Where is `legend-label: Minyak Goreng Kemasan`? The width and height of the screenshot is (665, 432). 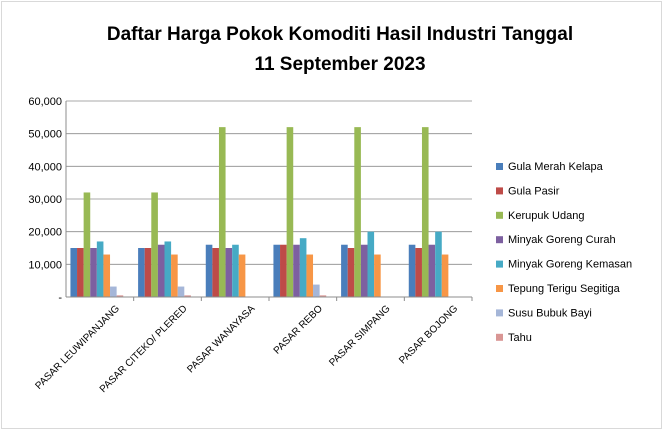
legend-label: Minyak Goreng Kemasan is located at coordinates (570, 265).